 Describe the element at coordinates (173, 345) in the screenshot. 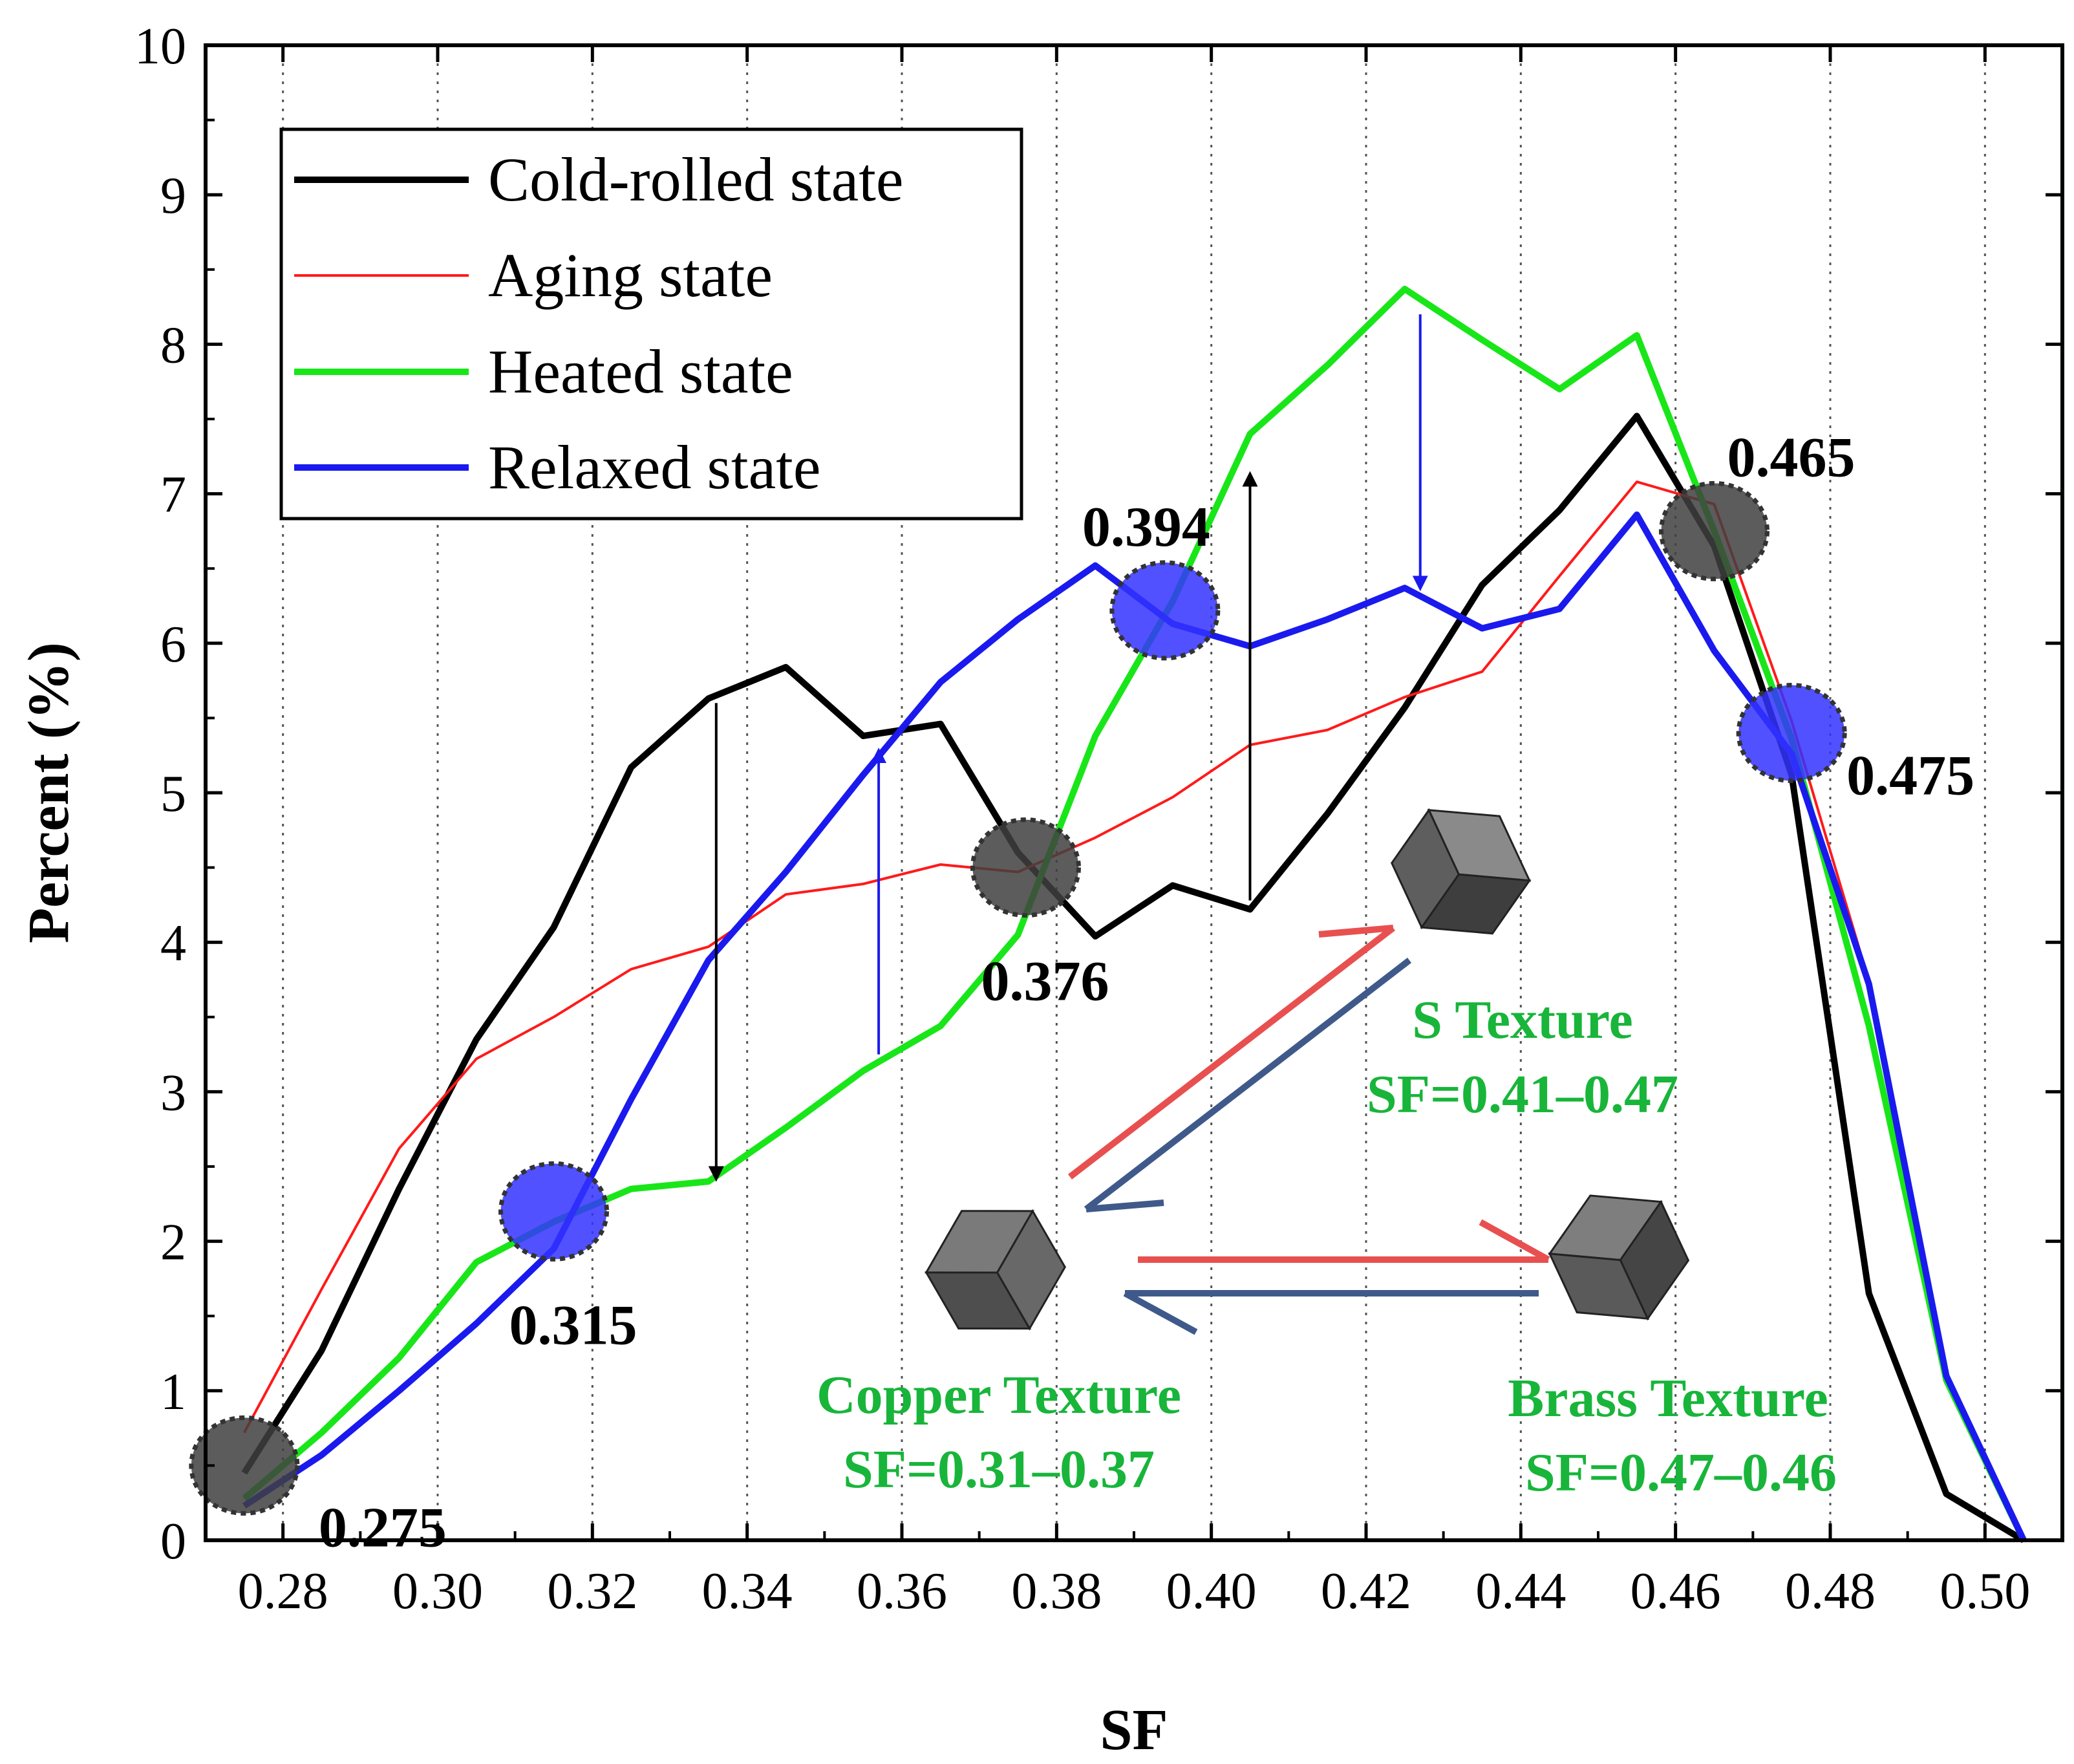

I see `y-tick-label: 8` at that location.